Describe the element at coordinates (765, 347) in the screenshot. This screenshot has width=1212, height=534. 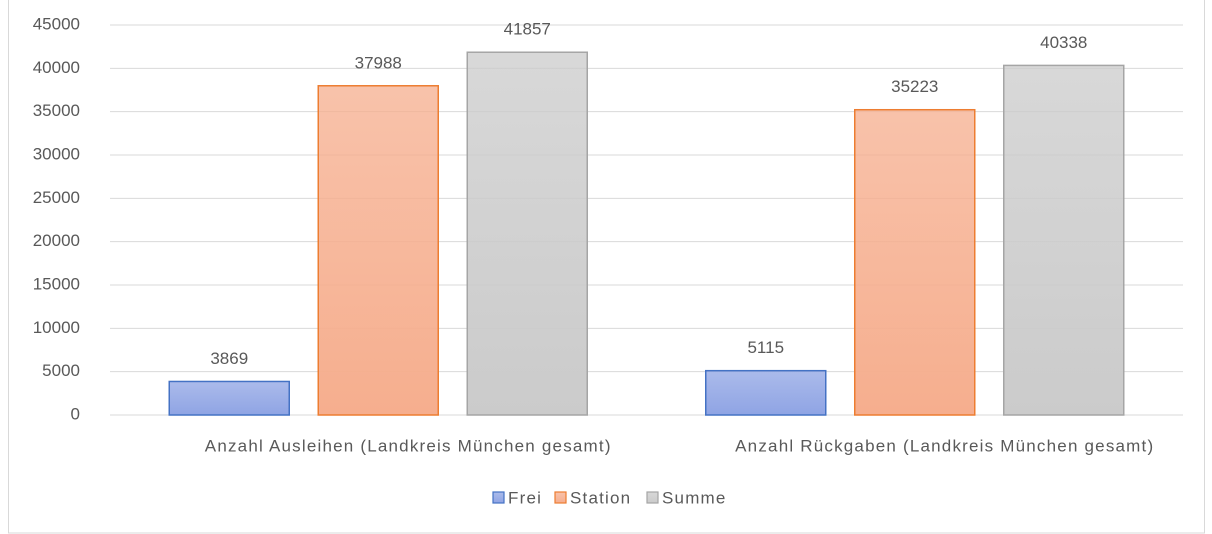
I see `data-label: 5115` at that location.